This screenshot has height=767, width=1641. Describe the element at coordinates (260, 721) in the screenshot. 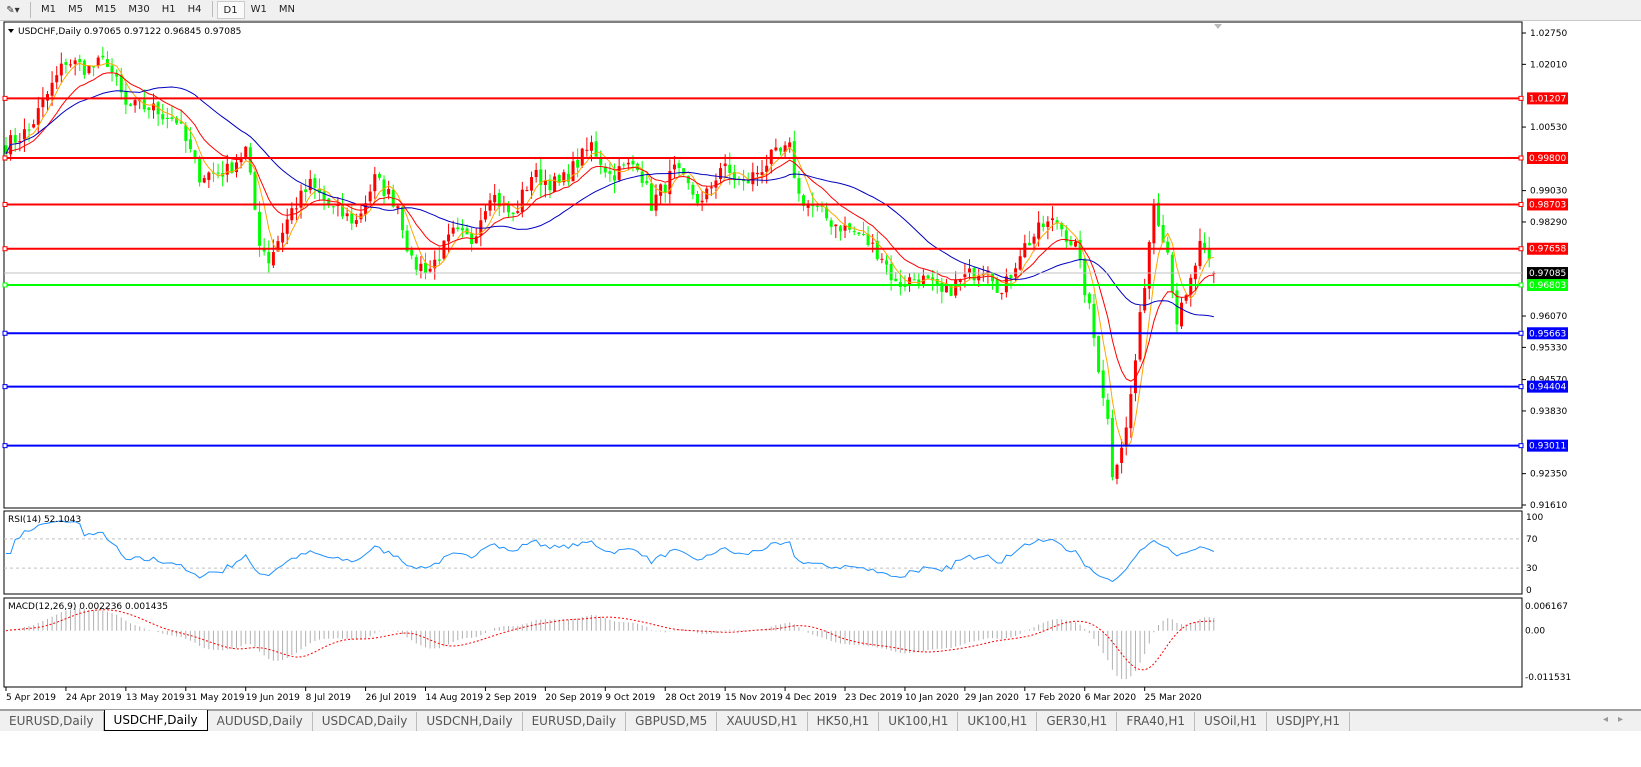

I see `chart-tab: AUDUSD,Daily` at that location.